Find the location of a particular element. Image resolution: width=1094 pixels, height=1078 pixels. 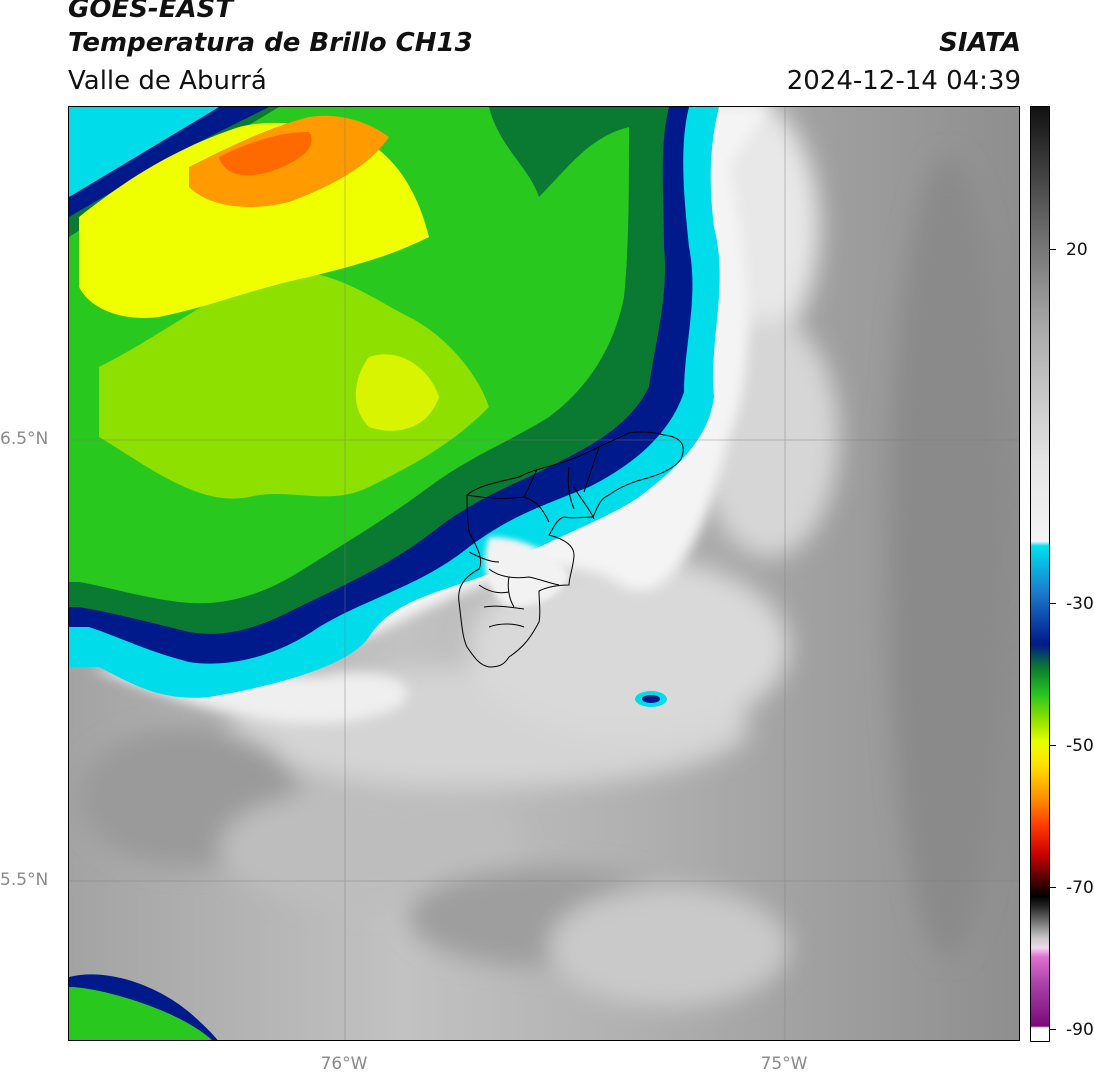

lat-label-6-5n: 6.5°N is located at coordinates (24, 439).